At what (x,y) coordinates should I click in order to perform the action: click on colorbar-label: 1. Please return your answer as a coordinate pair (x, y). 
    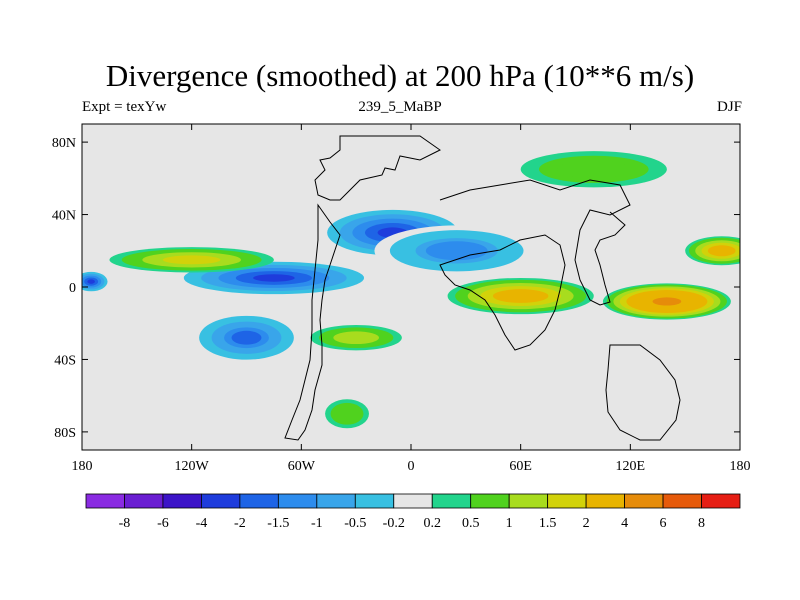
    Looking at the image, I should click on (509, 523).